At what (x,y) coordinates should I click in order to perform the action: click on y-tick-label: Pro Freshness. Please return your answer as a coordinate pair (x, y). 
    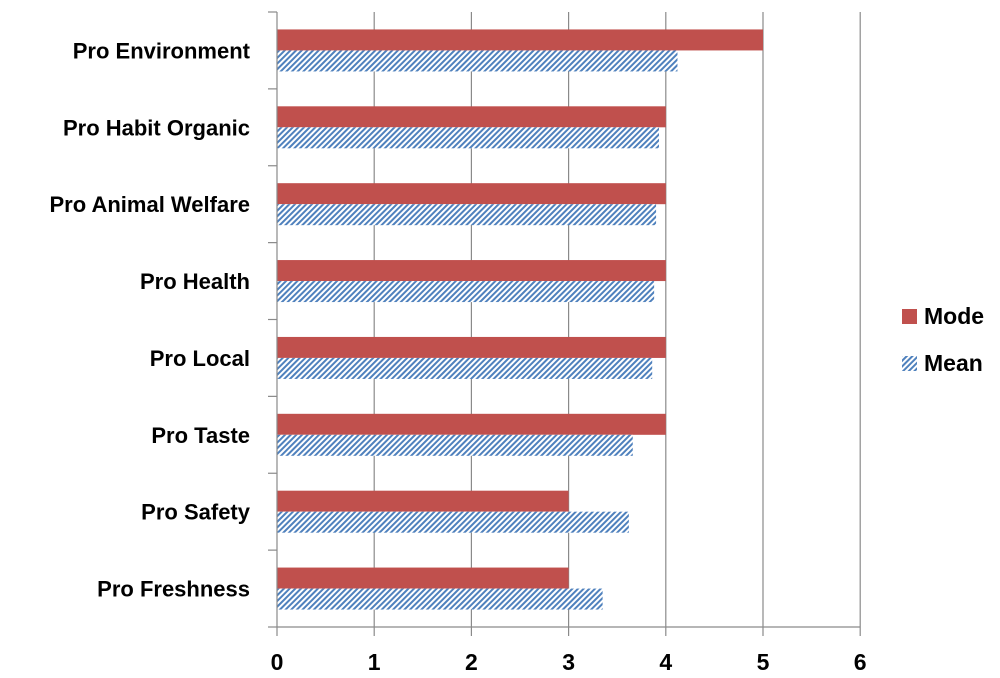
    Looking at the image, I should click on (173, 589).